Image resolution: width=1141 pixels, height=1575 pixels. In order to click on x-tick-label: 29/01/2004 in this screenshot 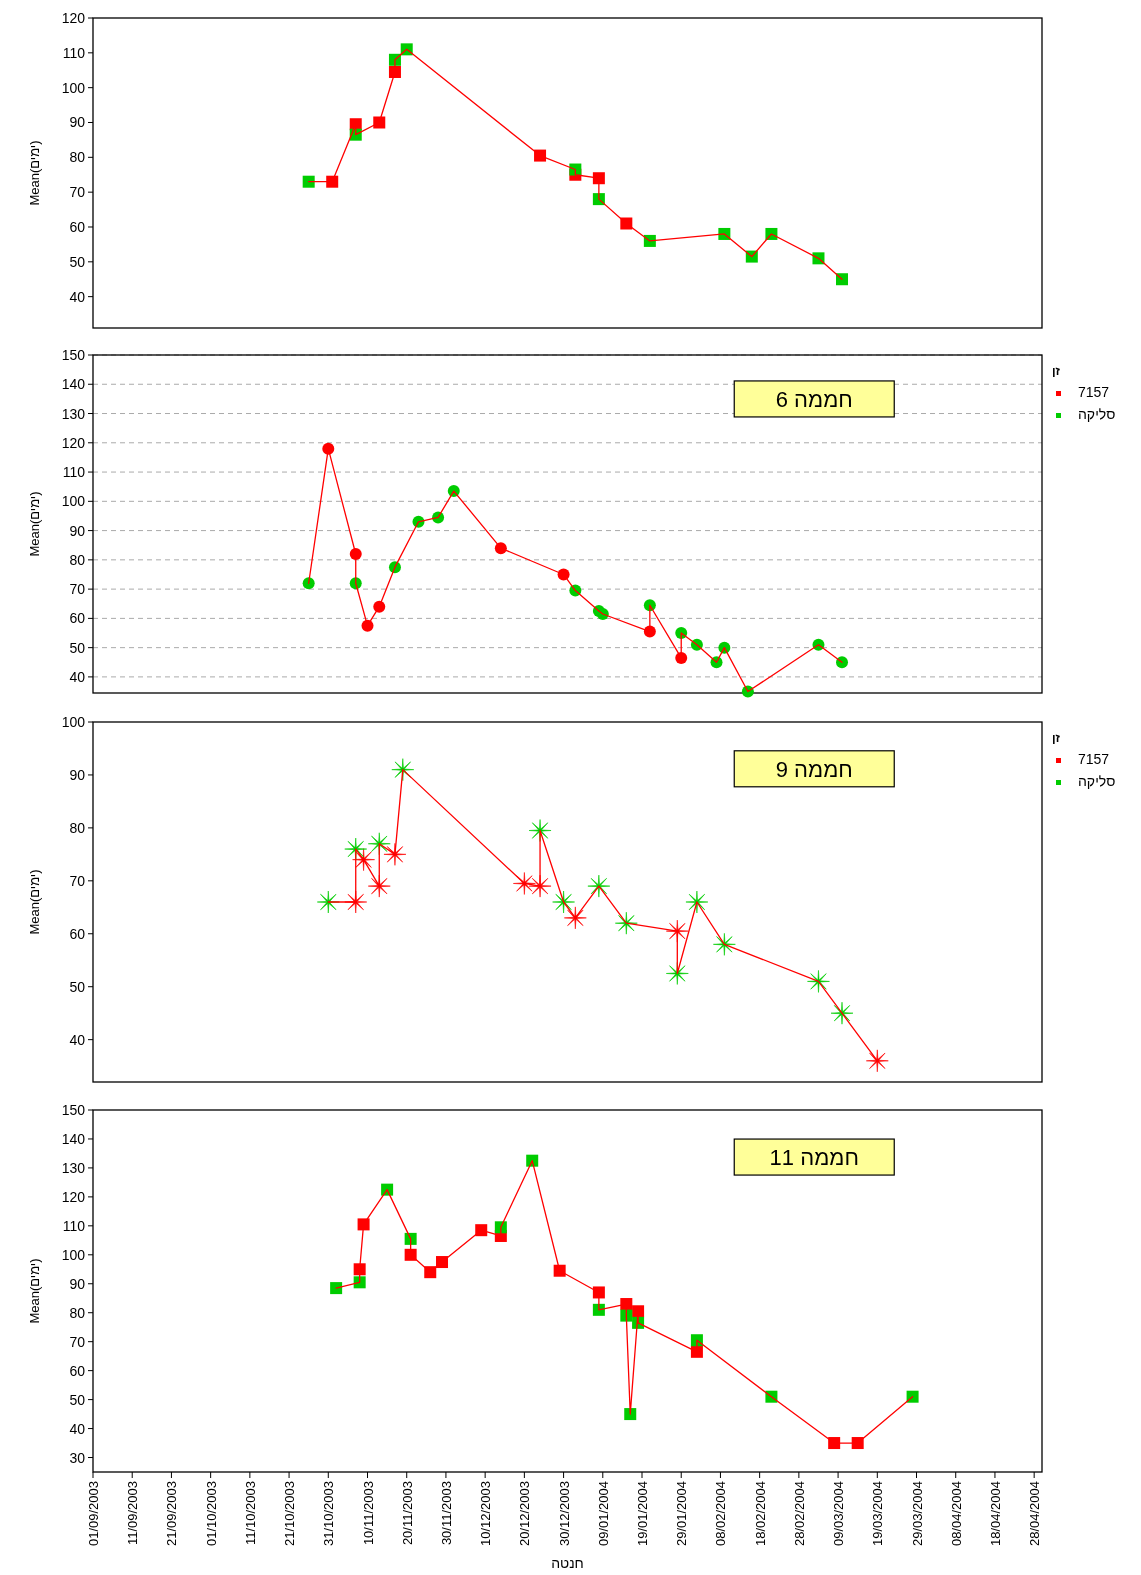, I will do `click(682, 1514)`.